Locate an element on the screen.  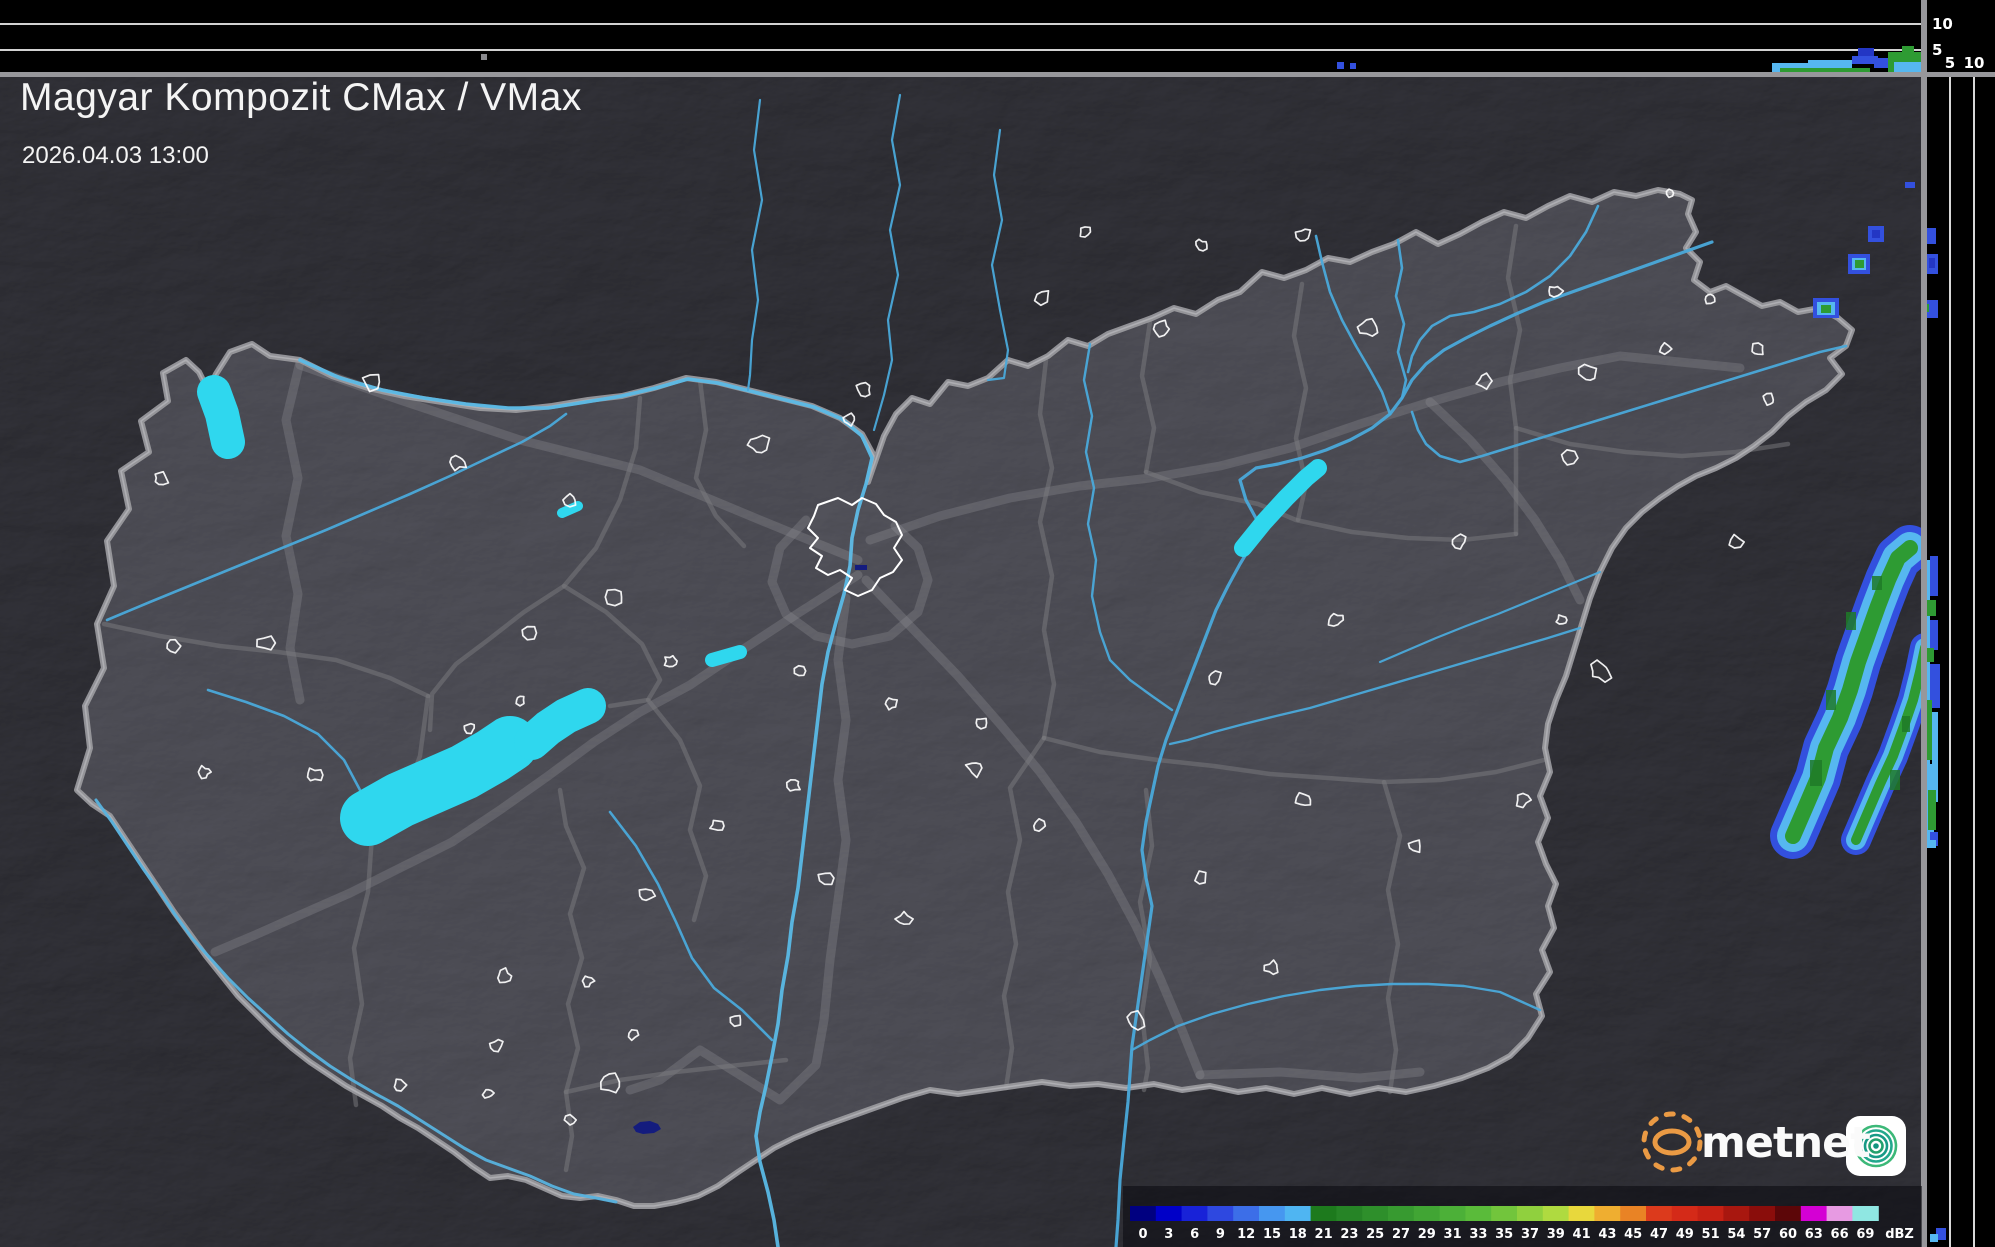
colorbar-value-label: 27 is located at coordinates (1401, 1234).